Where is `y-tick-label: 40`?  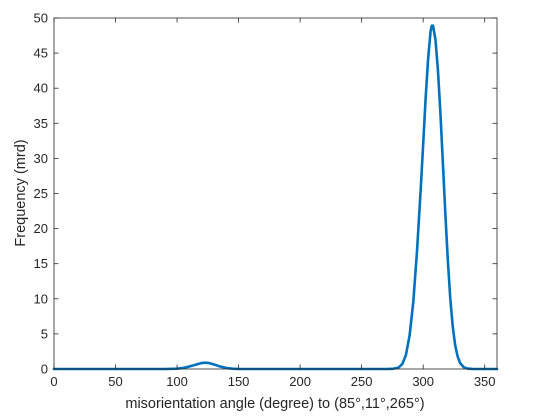 y-tick-label: 40 is located at coordinates (41, 88).